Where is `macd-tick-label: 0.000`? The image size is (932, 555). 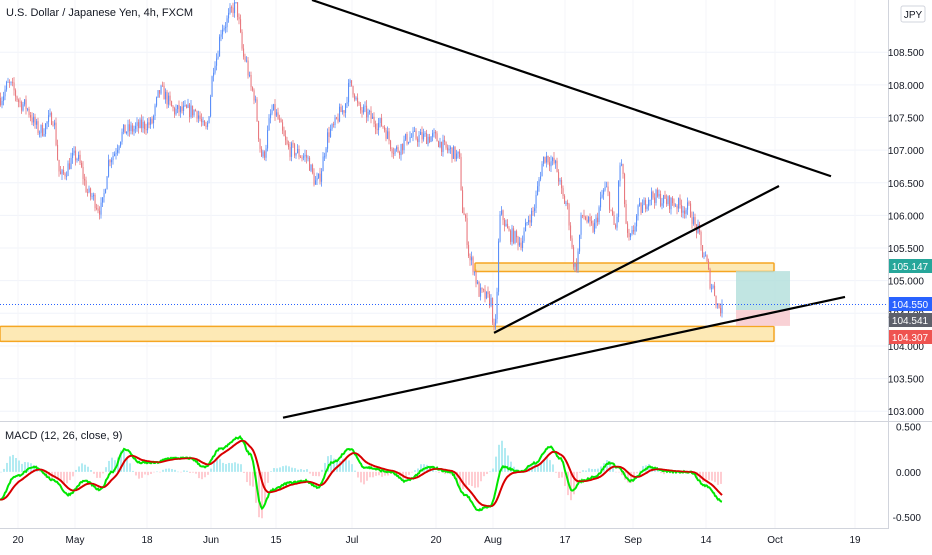
macd-tick-label: 0.000 is located at coordinates (908, 473).